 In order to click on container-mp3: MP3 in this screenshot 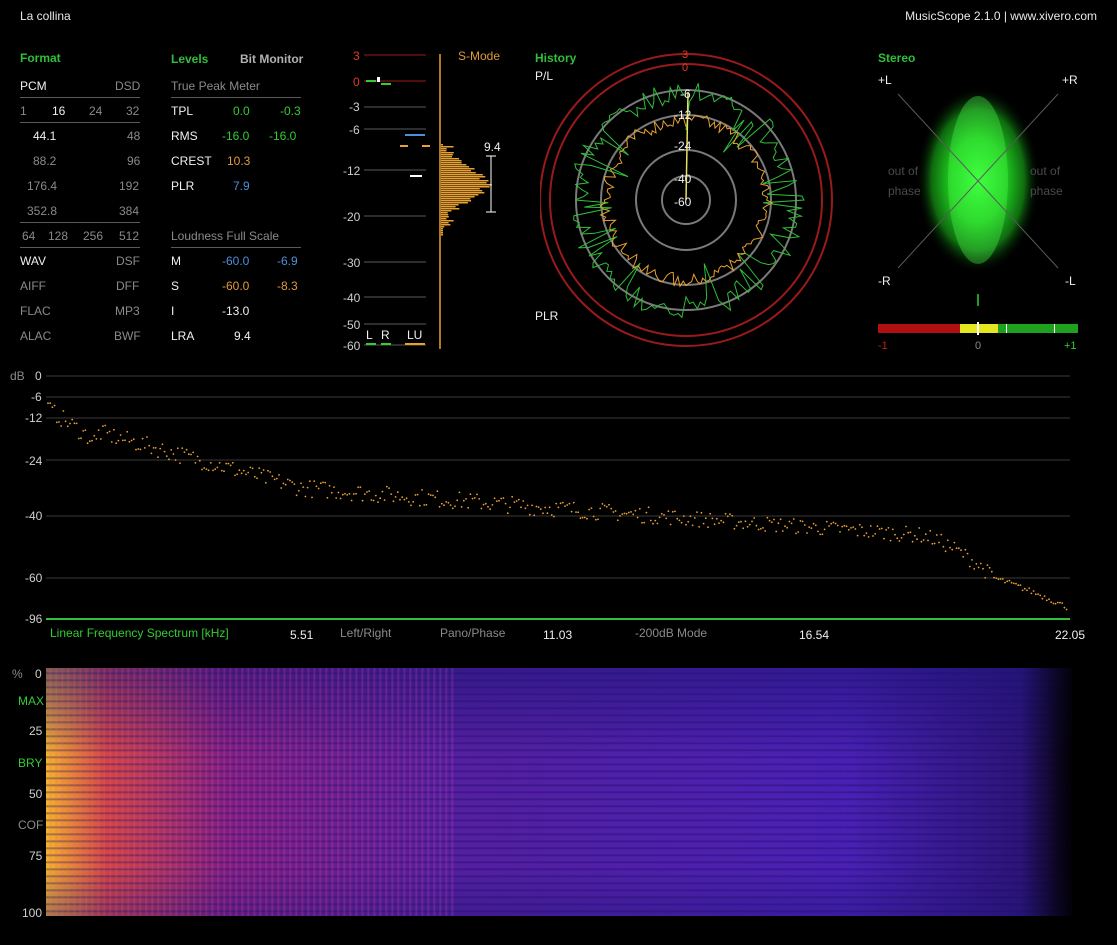, I will do `click(127, 311)`.